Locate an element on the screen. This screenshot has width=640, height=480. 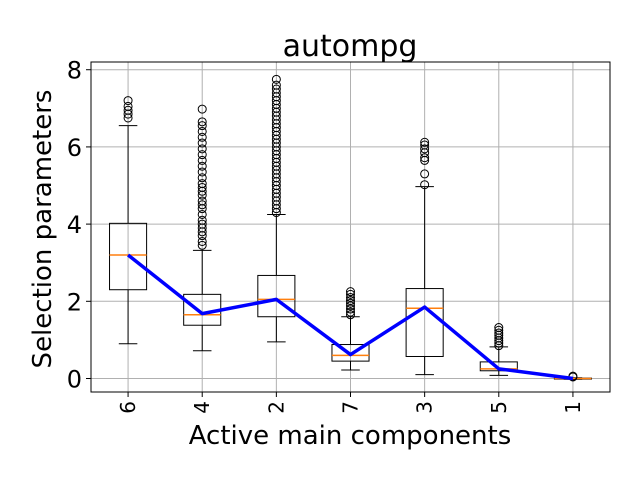
y-axis-label: Selection parameters is located at coordinates (43, 229).